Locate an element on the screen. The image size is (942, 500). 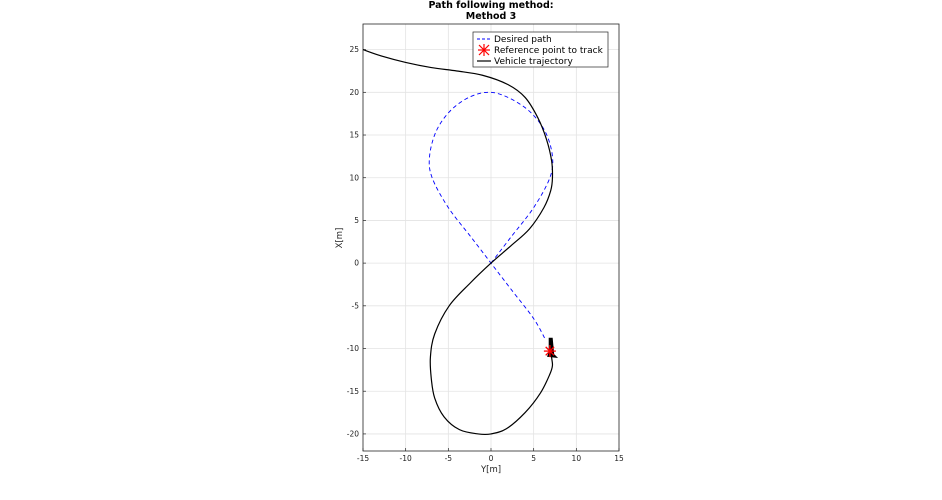
y-tick-label: 25 is located at coordinates (354, 49).